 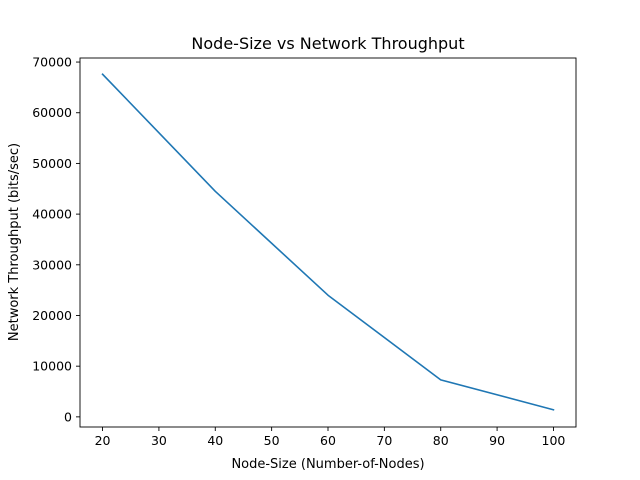 I want to click on x-tick-label: 30, so click(x=159, y=440).